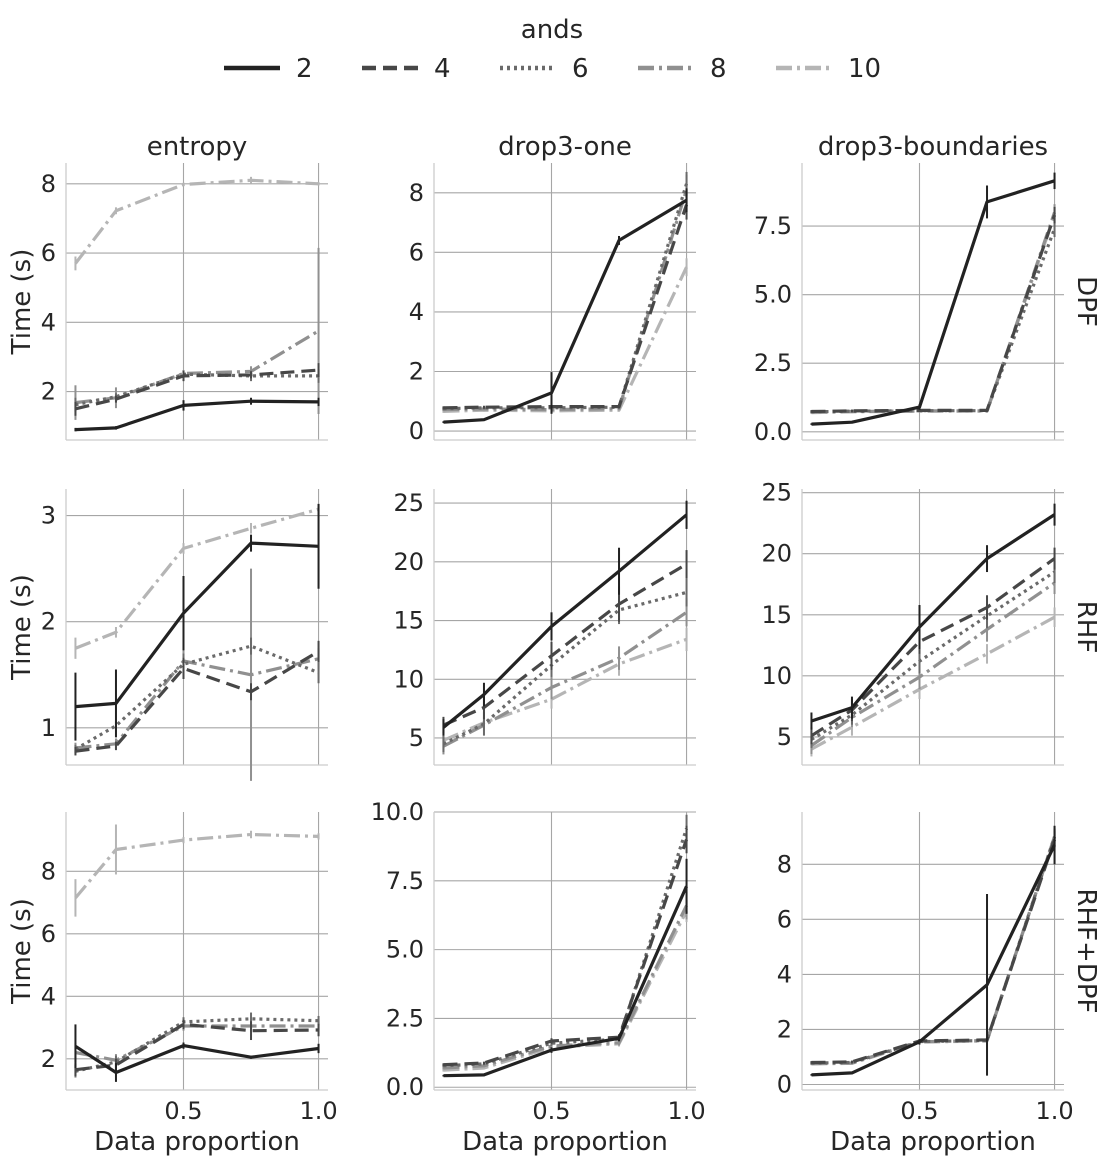  What do you see at coordinates (864, 69) in the screenshot?
I see `legend-label-10: 10` at bounding box center [864, 69].